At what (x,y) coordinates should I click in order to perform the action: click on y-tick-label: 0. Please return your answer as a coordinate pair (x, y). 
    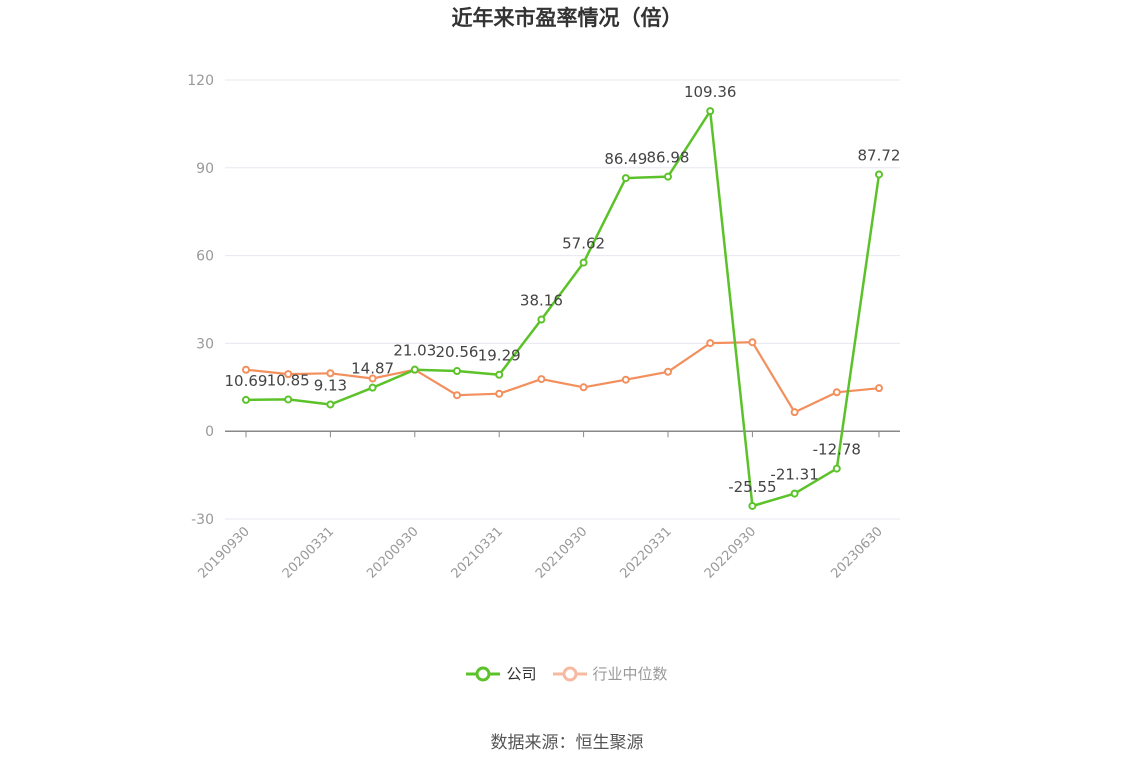
    Looking at the image, I should click on (209, 432).